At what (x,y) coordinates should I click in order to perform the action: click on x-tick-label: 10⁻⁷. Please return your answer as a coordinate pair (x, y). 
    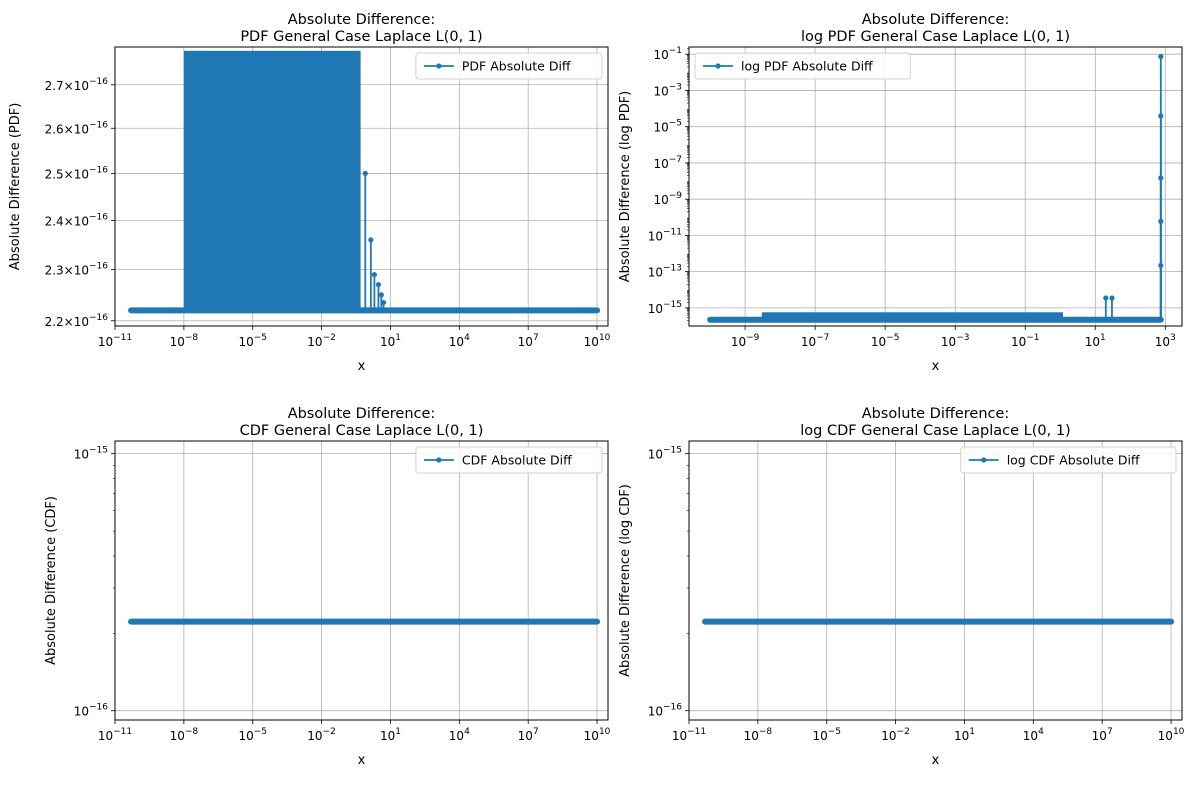
    Looking at the image, I should click on (815, 341).